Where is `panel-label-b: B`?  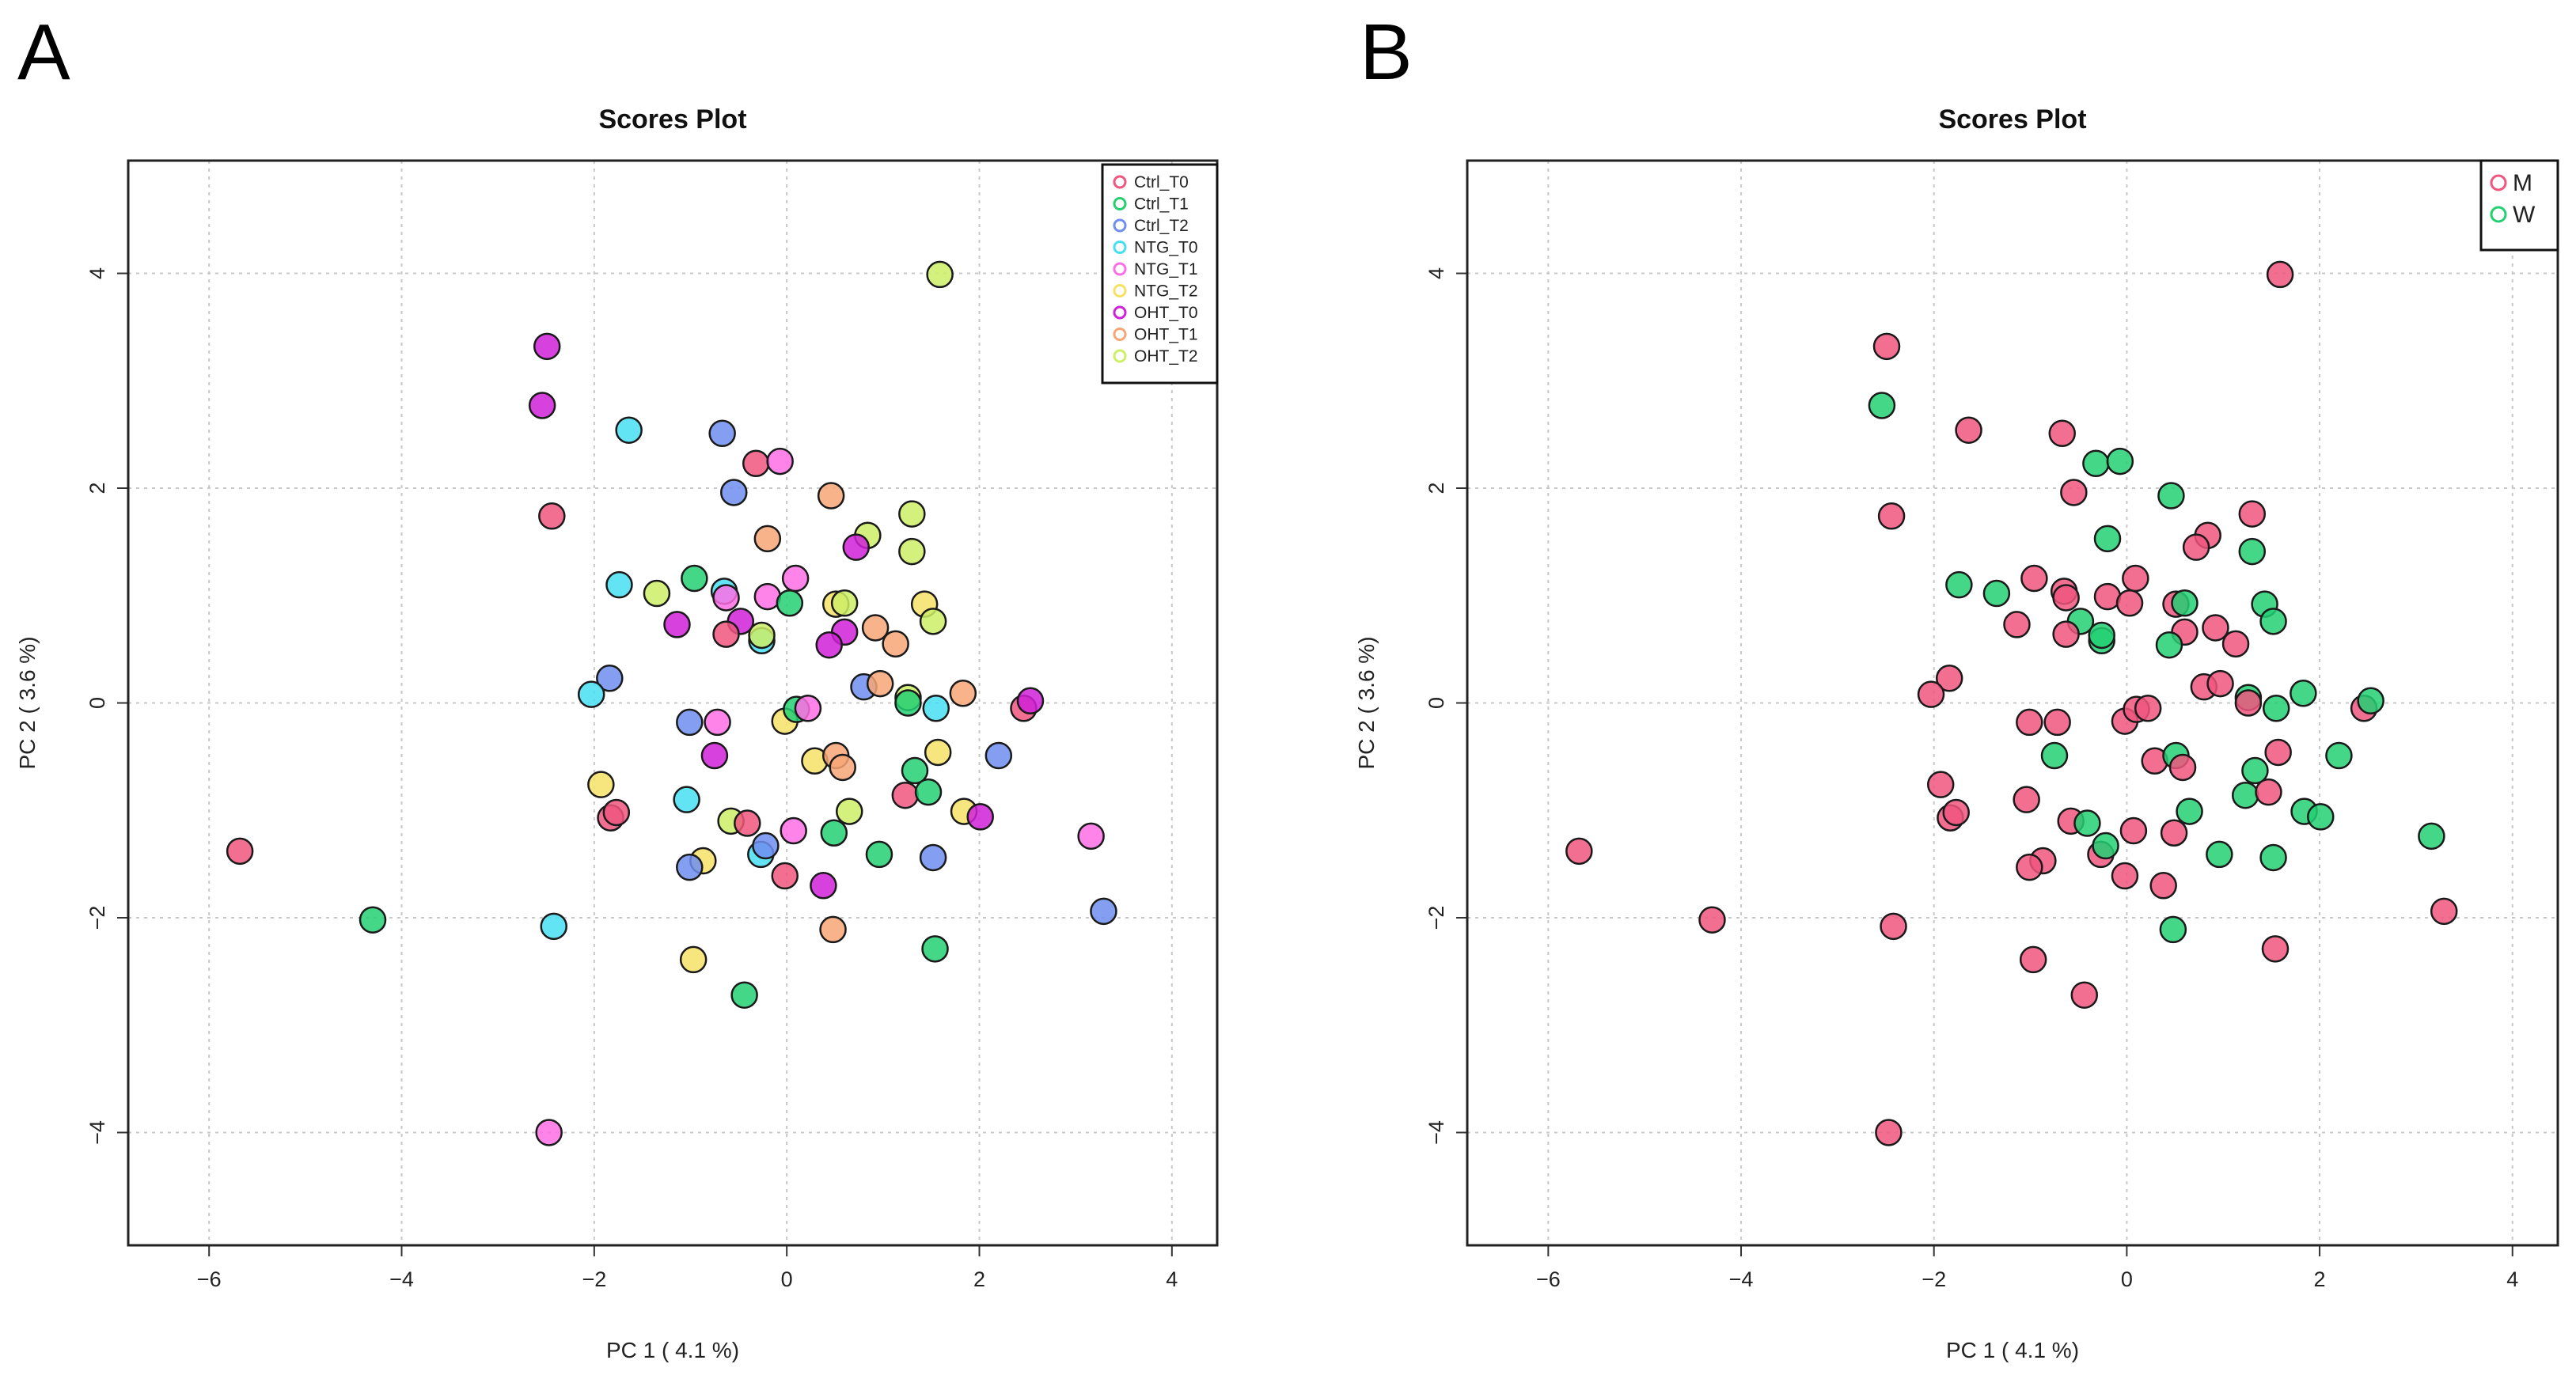
panel-label-b: B is located at coordinates (1386, 52).